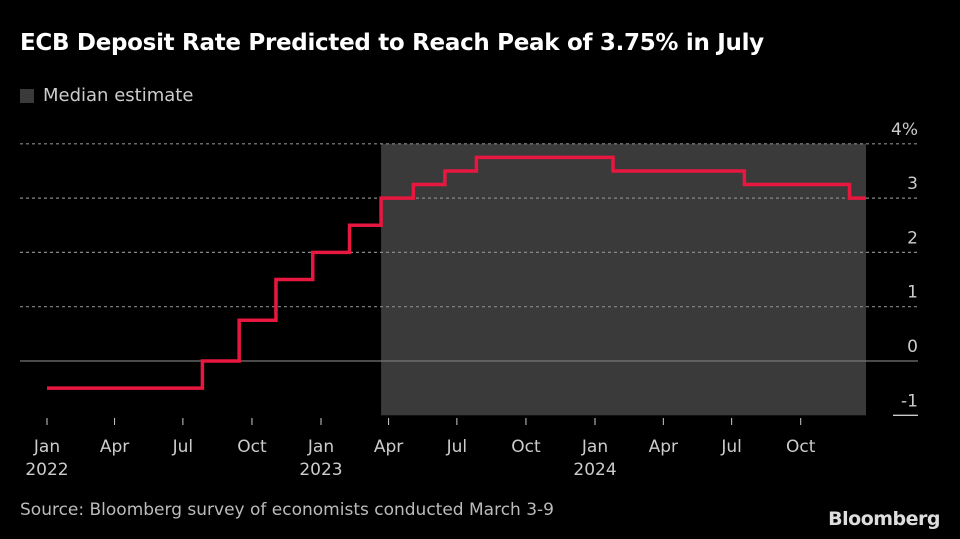 This screenshot has width=960, height=539. I want to click on y-tick-label: 2, so click(912, 238).